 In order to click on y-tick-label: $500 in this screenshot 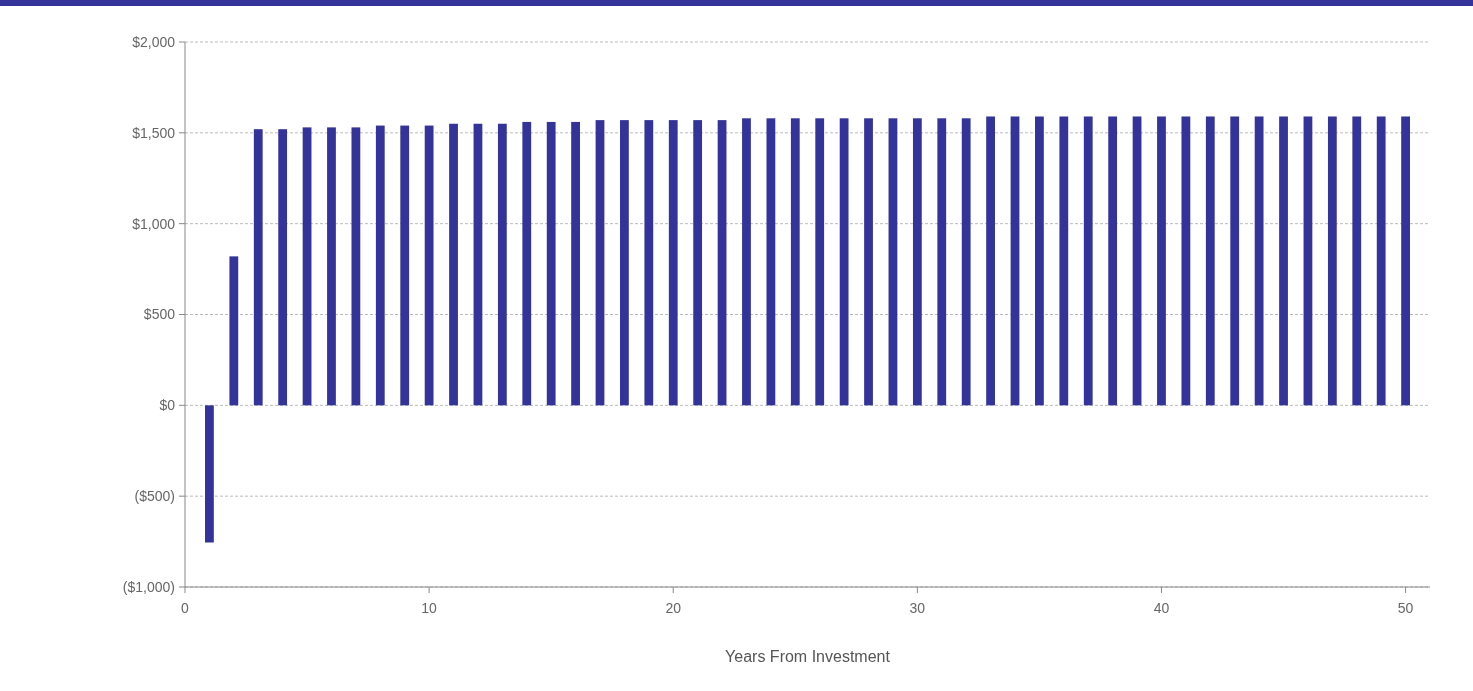, I will do `click(159, 314)`.